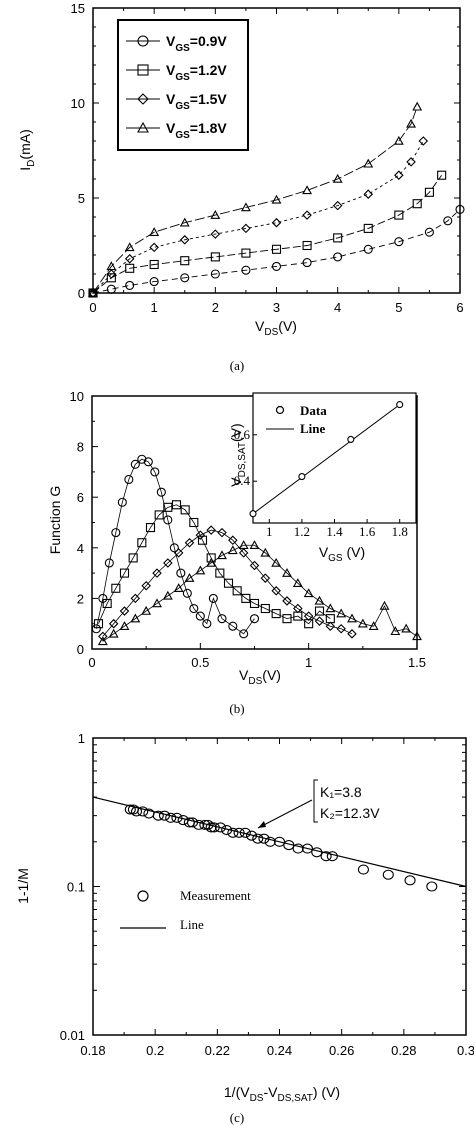  I want to click on chart-c-x-tick-label: 0.3, so click(465, 1050).